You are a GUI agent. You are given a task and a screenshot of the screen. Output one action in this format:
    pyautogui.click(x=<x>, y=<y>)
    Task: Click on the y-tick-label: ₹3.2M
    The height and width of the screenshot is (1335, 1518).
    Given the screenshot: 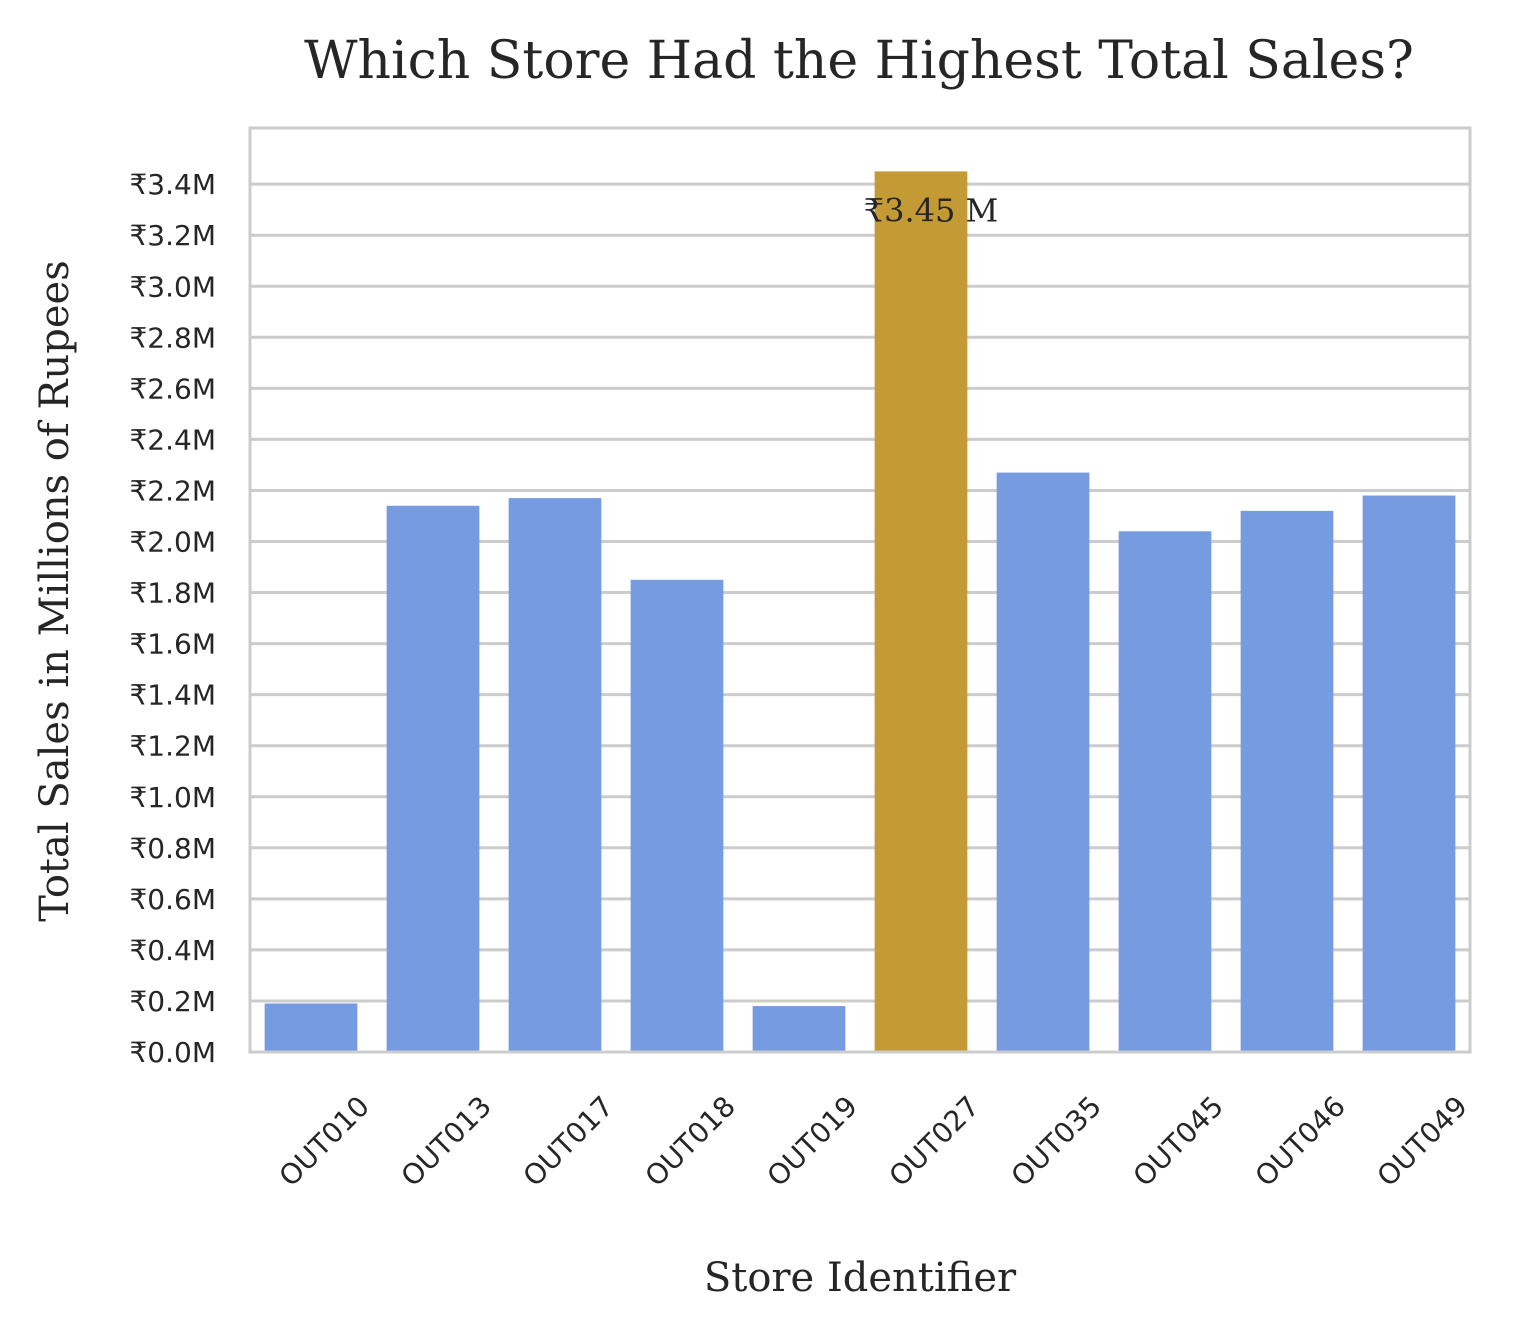 What is the action you would take?
    pyautogui.click(x=172, y=235)
    